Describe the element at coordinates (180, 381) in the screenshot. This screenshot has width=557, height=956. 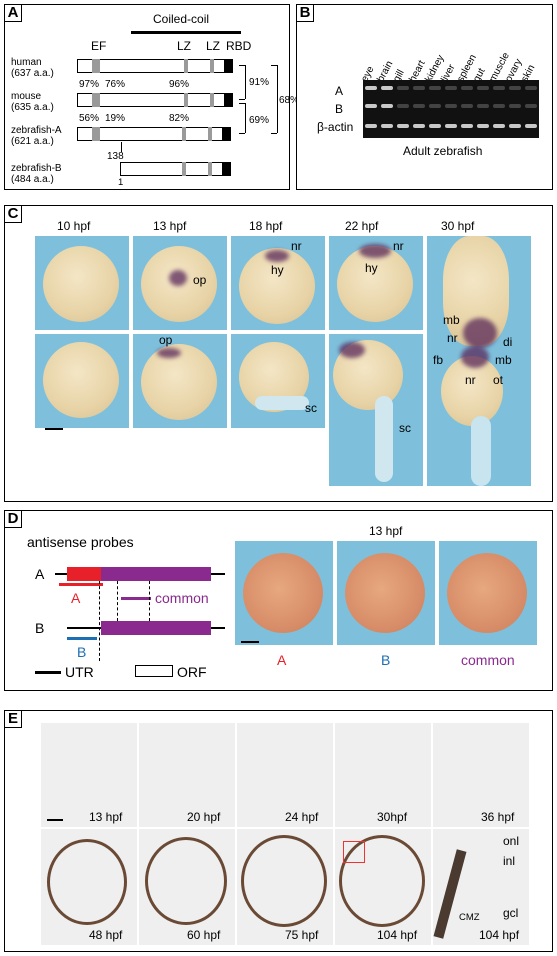
I see `photo-13hpf-lateral: op` at that location.